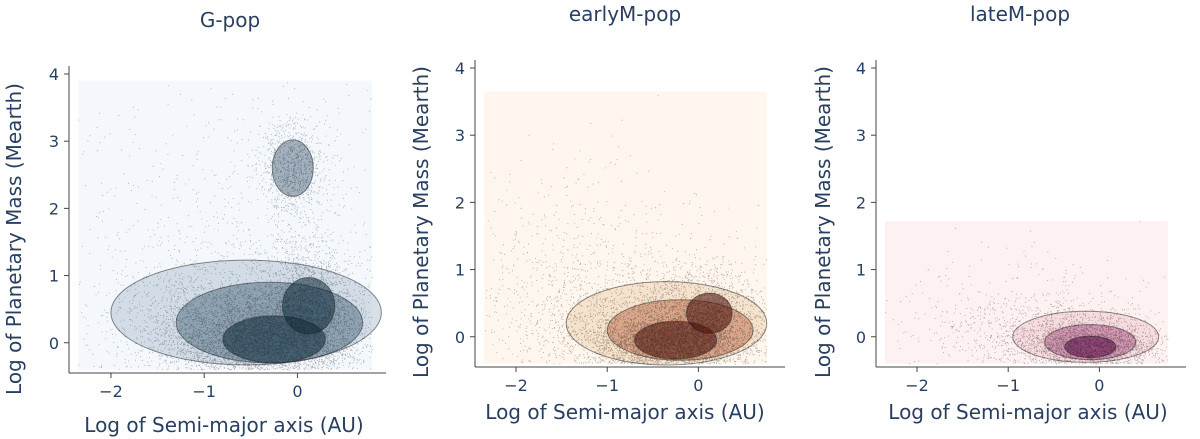 The width and height of the screenshot is (1200, 439). I want to click on chart-title: lateM-pop, so click(1020, 14).